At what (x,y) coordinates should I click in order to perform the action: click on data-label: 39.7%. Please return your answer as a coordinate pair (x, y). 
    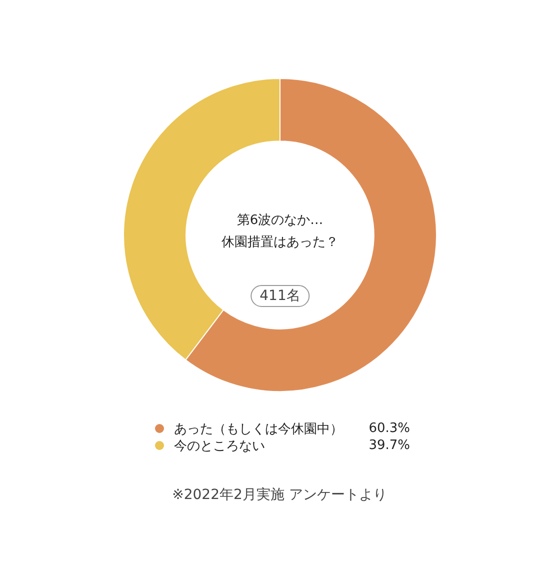
    Looking at the image, I should click on (389, 445).